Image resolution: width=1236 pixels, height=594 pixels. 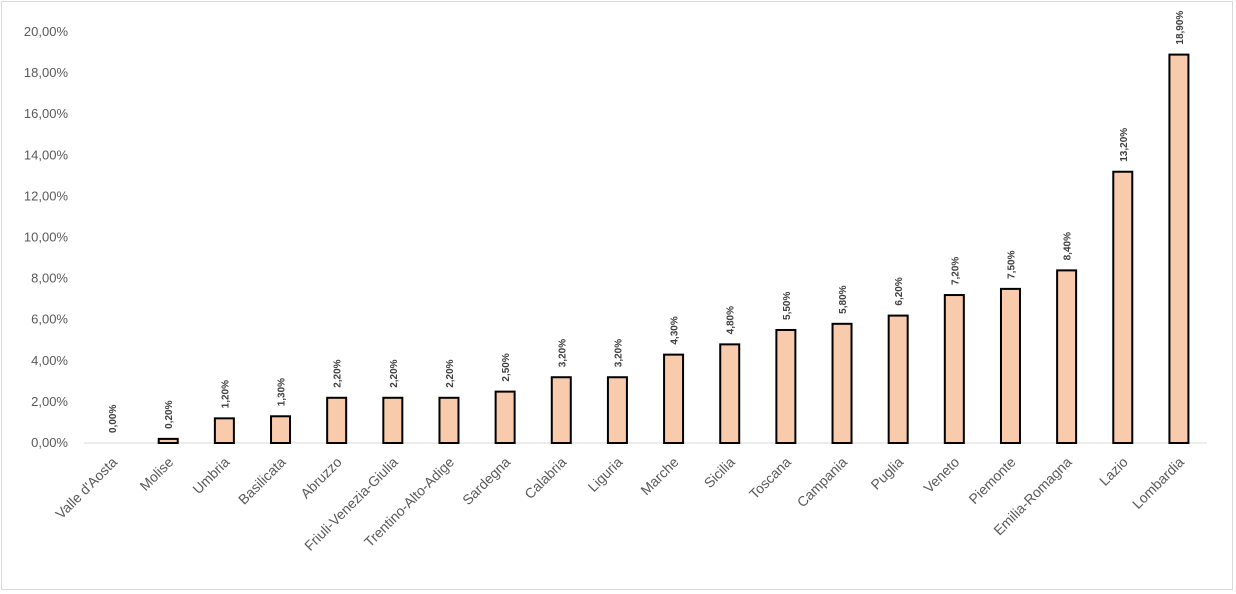 I want to click on category-label: Veneto, so click(x=941, y=475).